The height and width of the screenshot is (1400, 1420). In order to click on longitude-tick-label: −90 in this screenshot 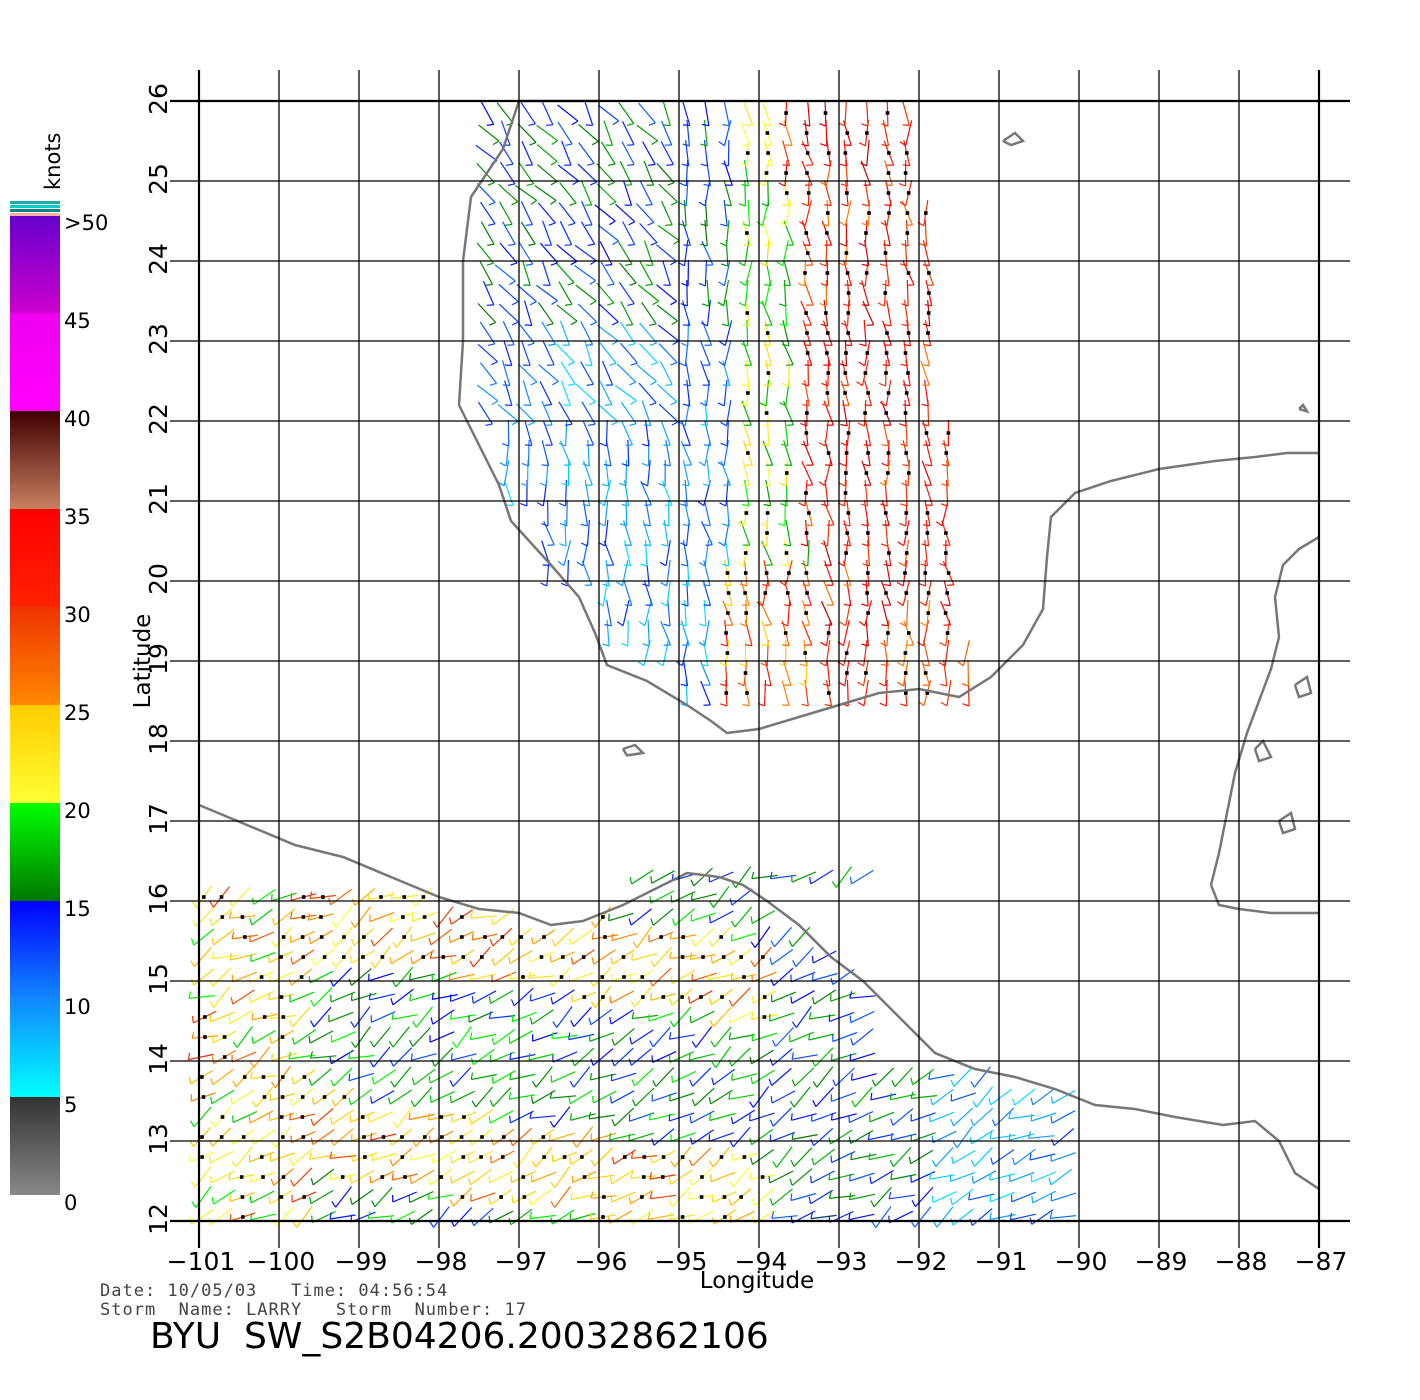, I will do `click(1081, 1261)`.